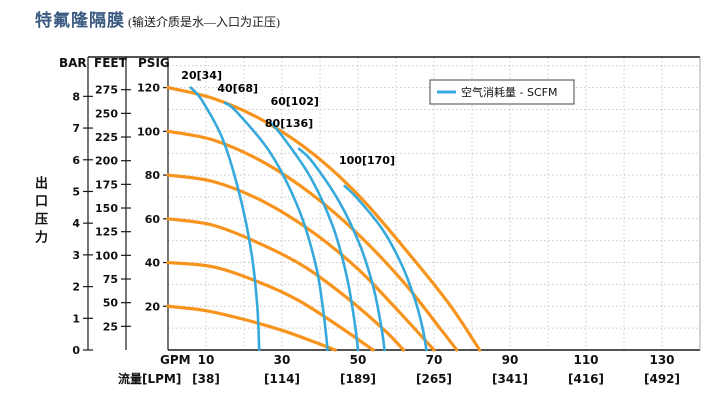 The width and height of the screenshot is (708, 416). Describe the element at coordinates (204, 22) in the screenshot. I see `page-subtitle: (输送介质是水—入口为正压)` at that location.